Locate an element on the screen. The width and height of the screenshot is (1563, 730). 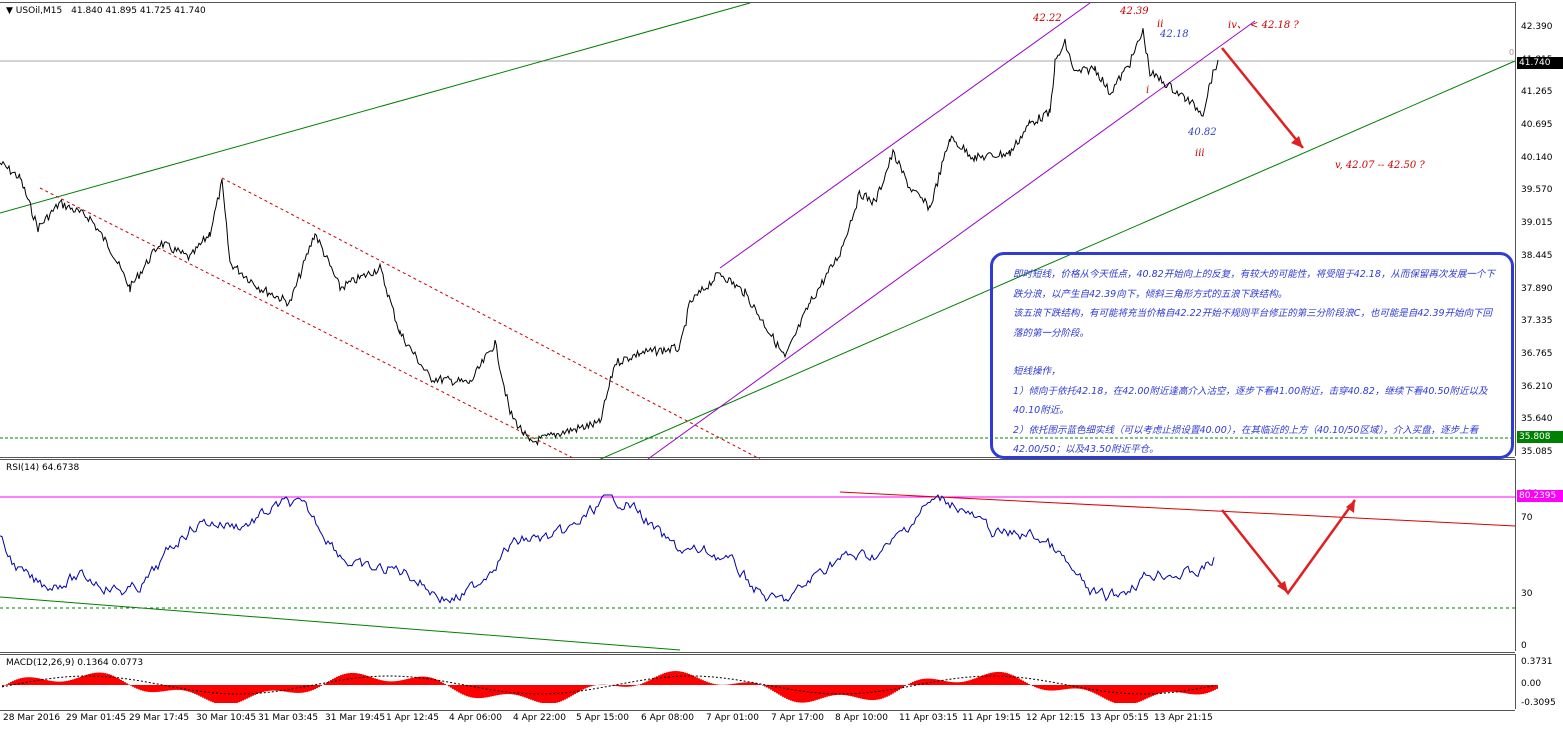
price-tick-label: 37.890 is located at coordinates (1537, 288).